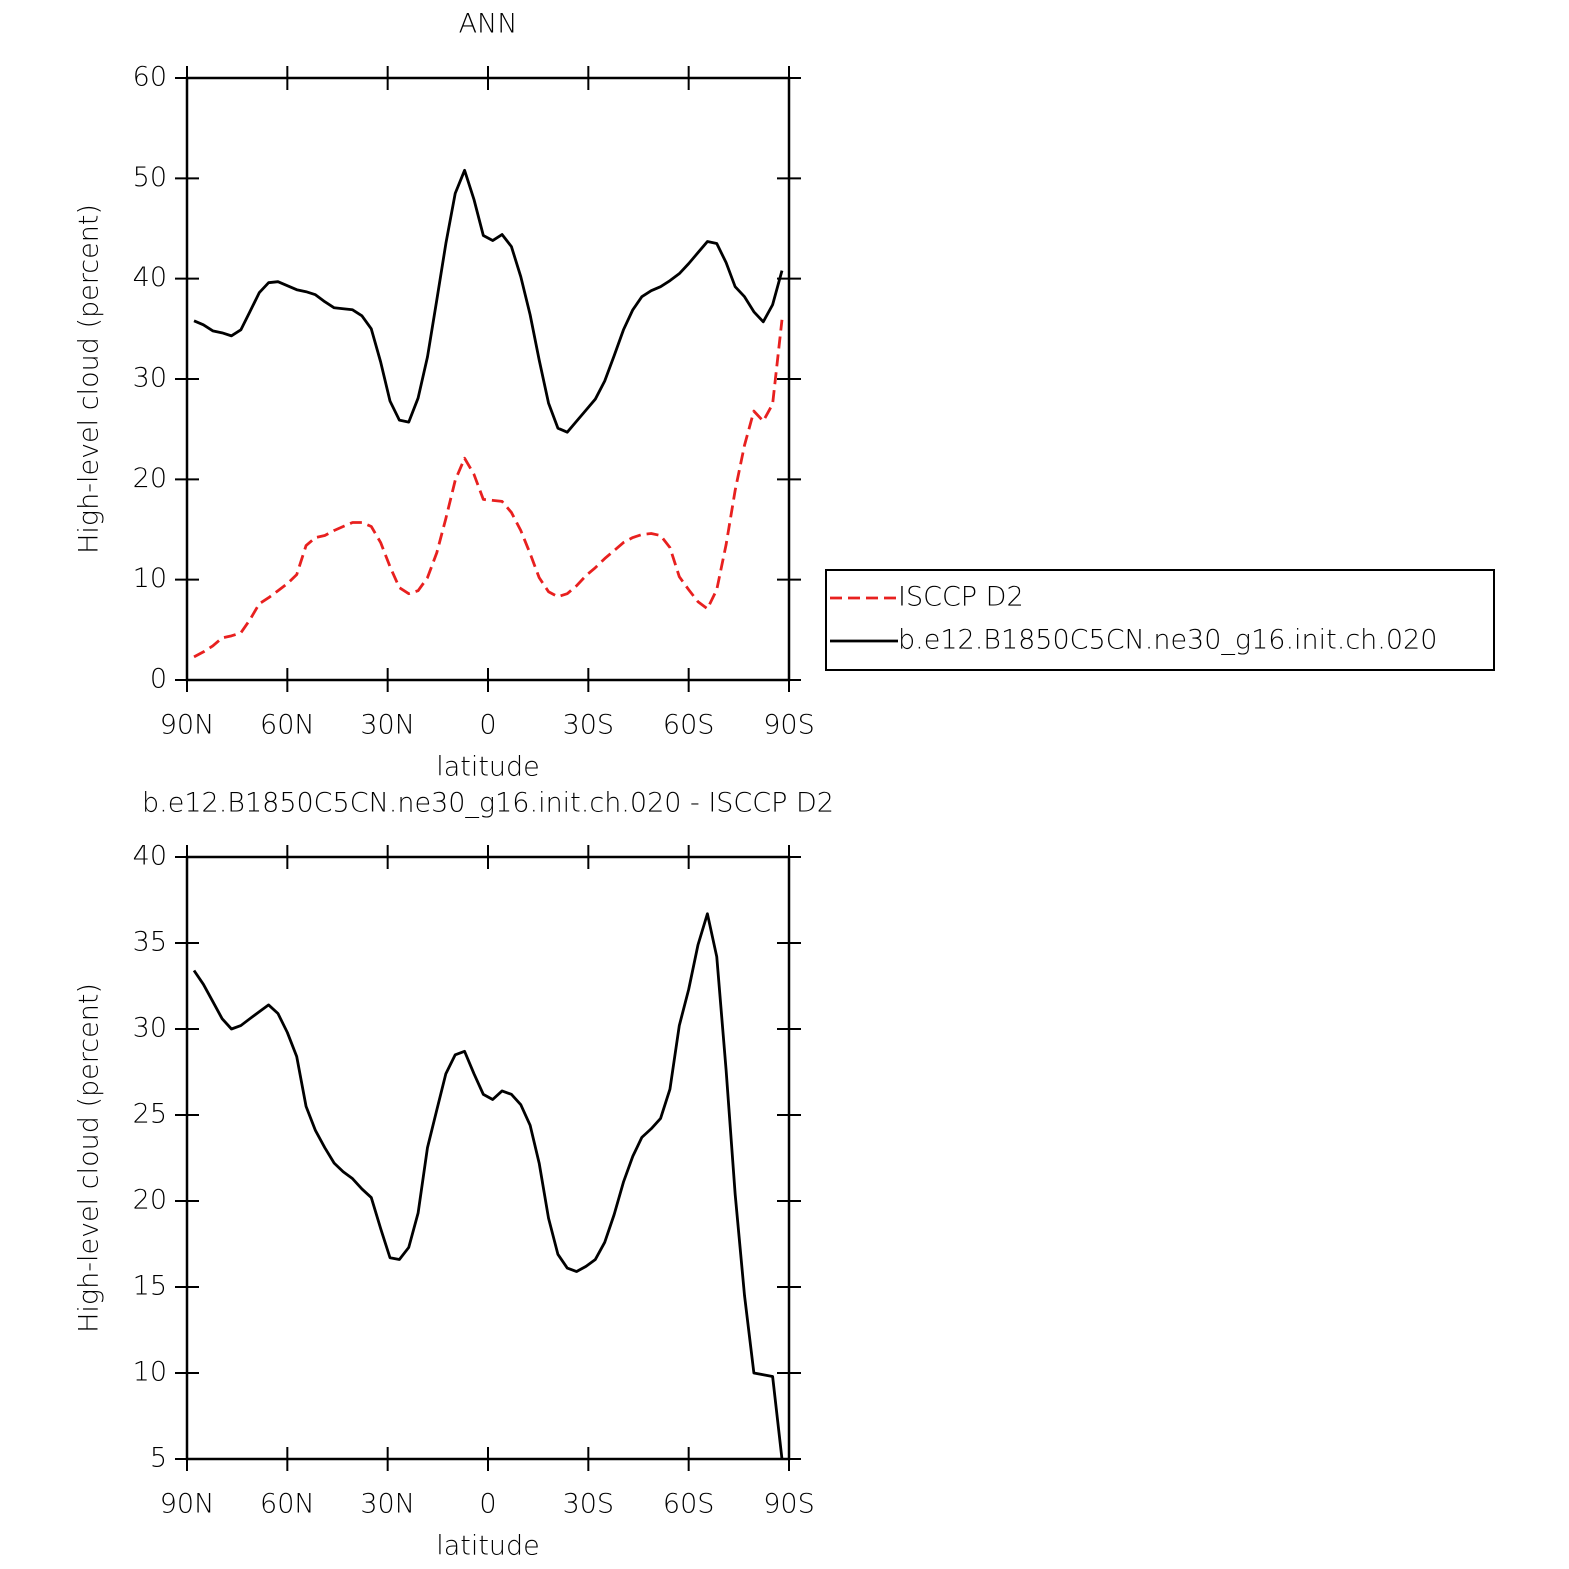 This screenshot has width=1569, height=1569. What do you see at coordinates (158, 1458) in the screenshot?
I see `y-tick-label: 5` at bounding box center [158, 1458].